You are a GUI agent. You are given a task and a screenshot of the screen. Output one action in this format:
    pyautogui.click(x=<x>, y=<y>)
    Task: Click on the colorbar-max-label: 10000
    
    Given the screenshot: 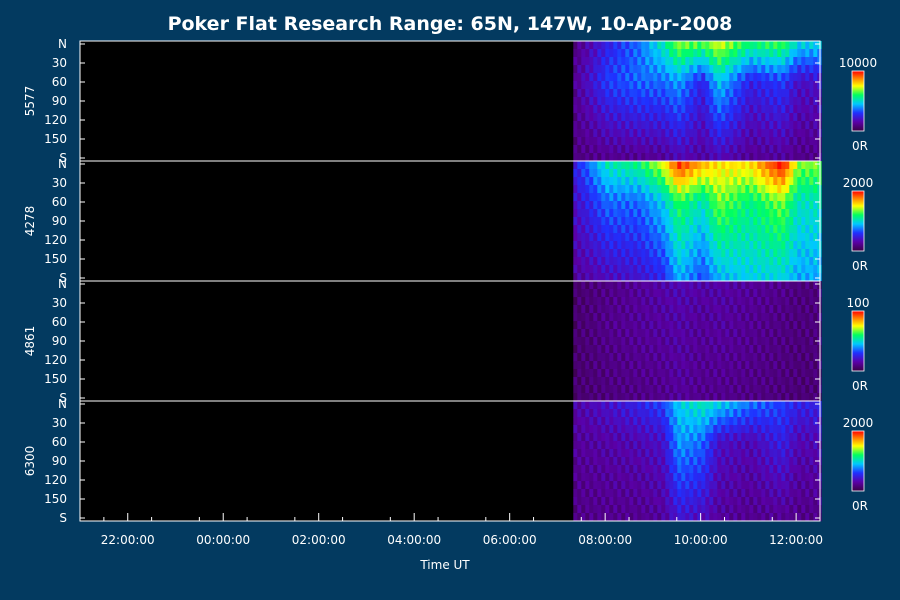 What is the action you would take?
    pyautogui.click(x=858, y=63)
    